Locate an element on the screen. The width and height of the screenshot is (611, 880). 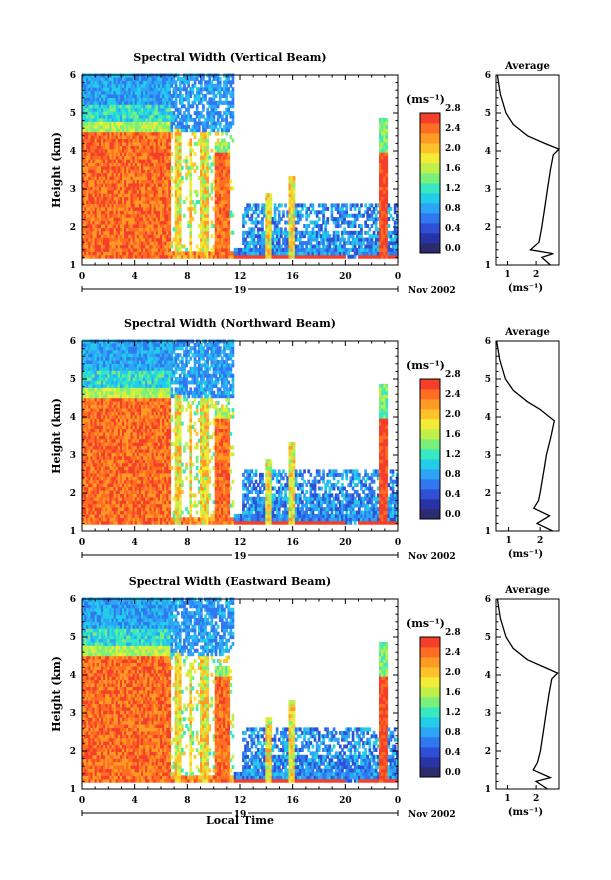
colorbar-tick-label: 2.4 is located at coordinates (453, 129).